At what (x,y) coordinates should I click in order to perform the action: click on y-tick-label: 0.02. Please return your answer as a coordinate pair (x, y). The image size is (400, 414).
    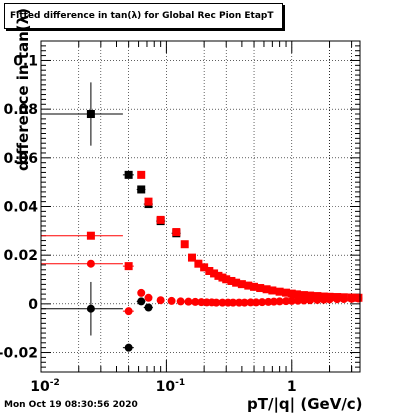
    Looking at the image, I should click on (20, 256).